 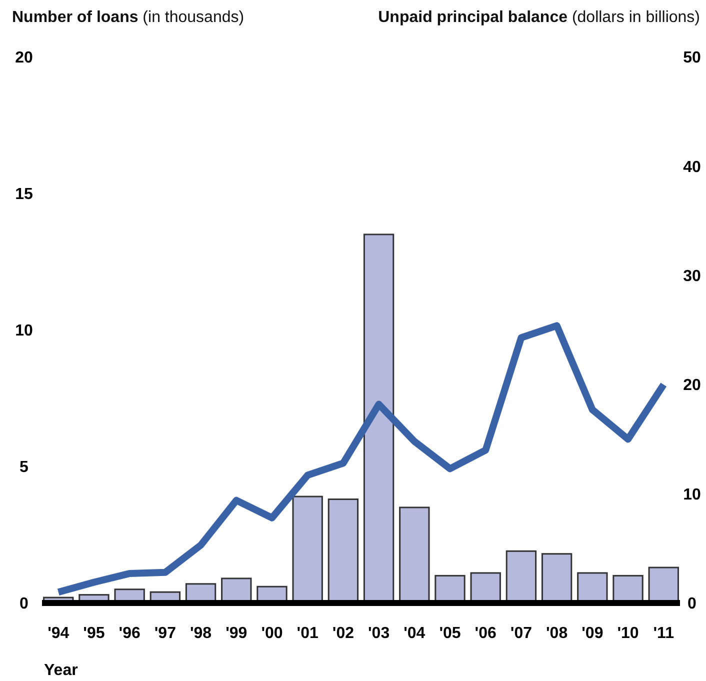 I want to click on x-tick-label: '03, so click(x=379, y=633).